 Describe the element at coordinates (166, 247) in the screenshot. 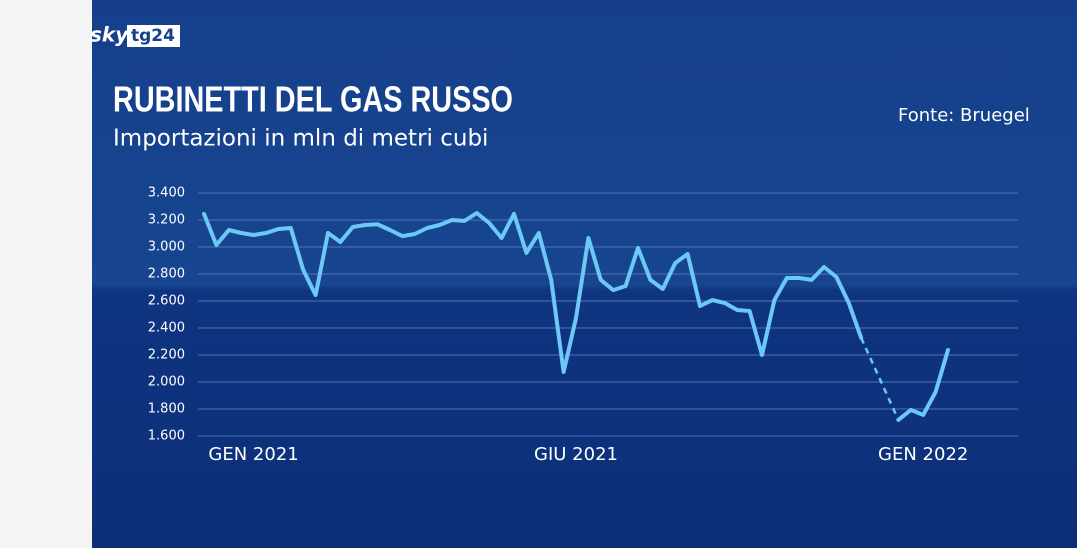

I see `y-tick-label: 3.000` at that location.